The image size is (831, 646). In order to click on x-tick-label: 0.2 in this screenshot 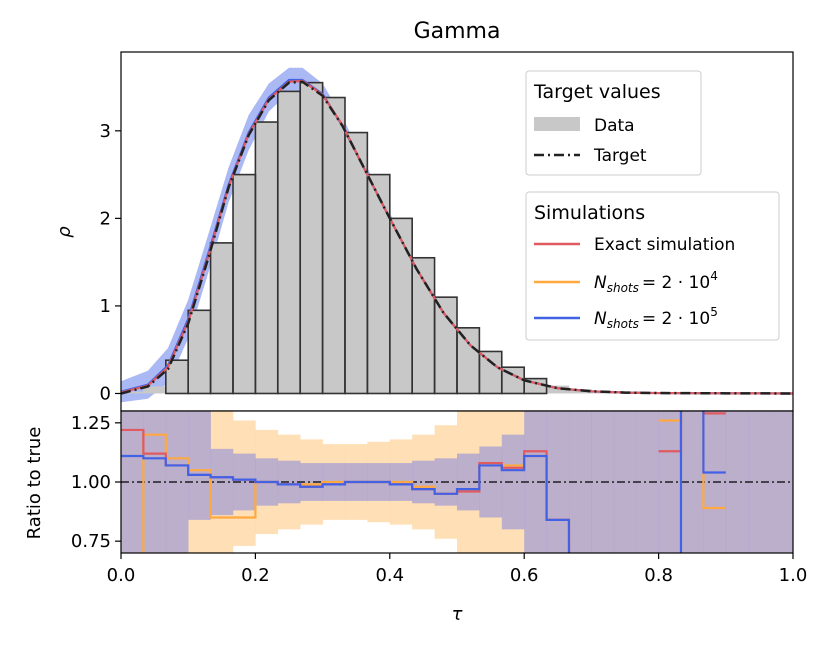, I will do `click(255, 575)`.